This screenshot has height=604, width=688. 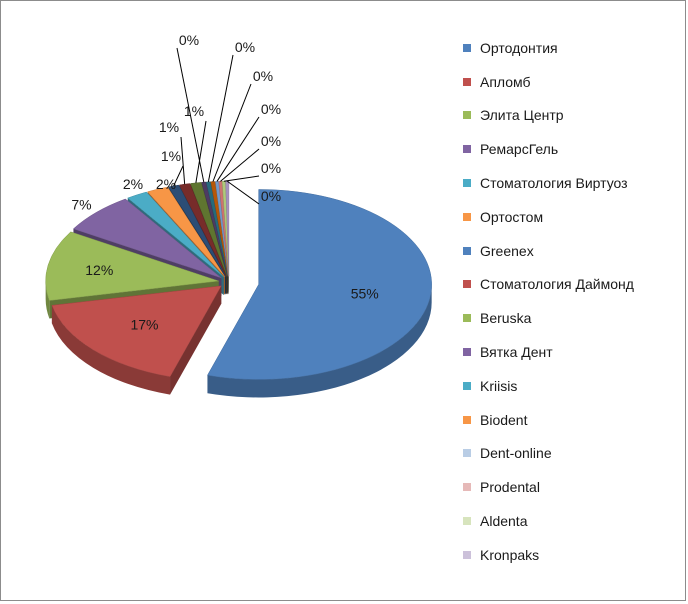 What do you see at coordinates (506, 318) in the screenshot?
I see `legend-label: Beruska` at bounding box center [506, 318].